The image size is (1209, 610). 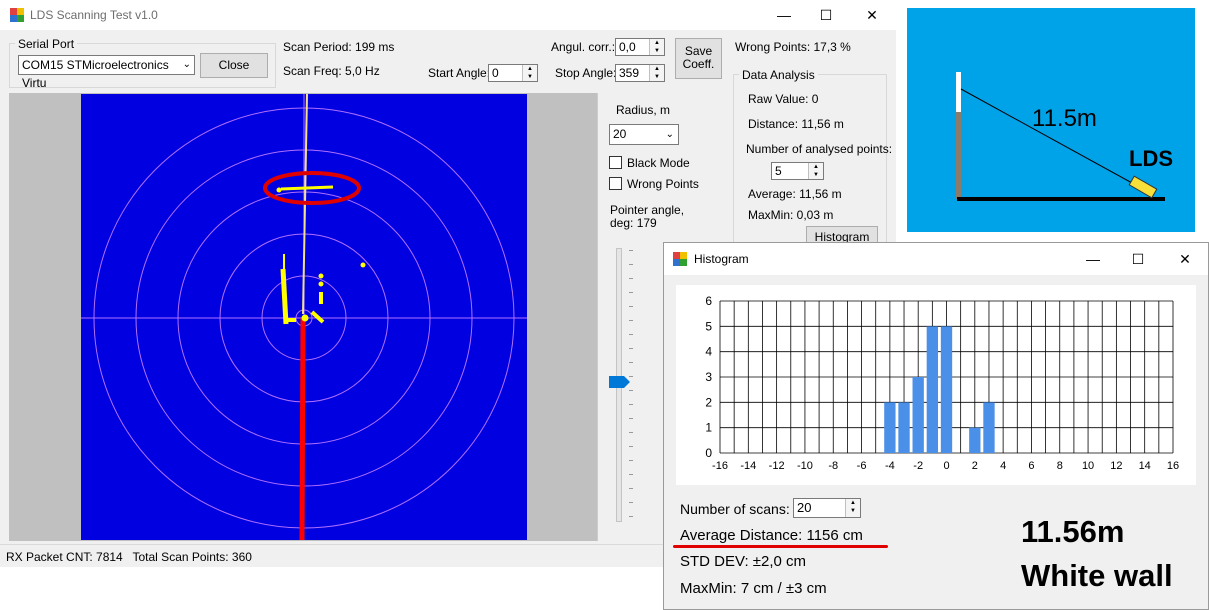 I want to click on wrong-points-checkbox, so click(x=615, y=183).